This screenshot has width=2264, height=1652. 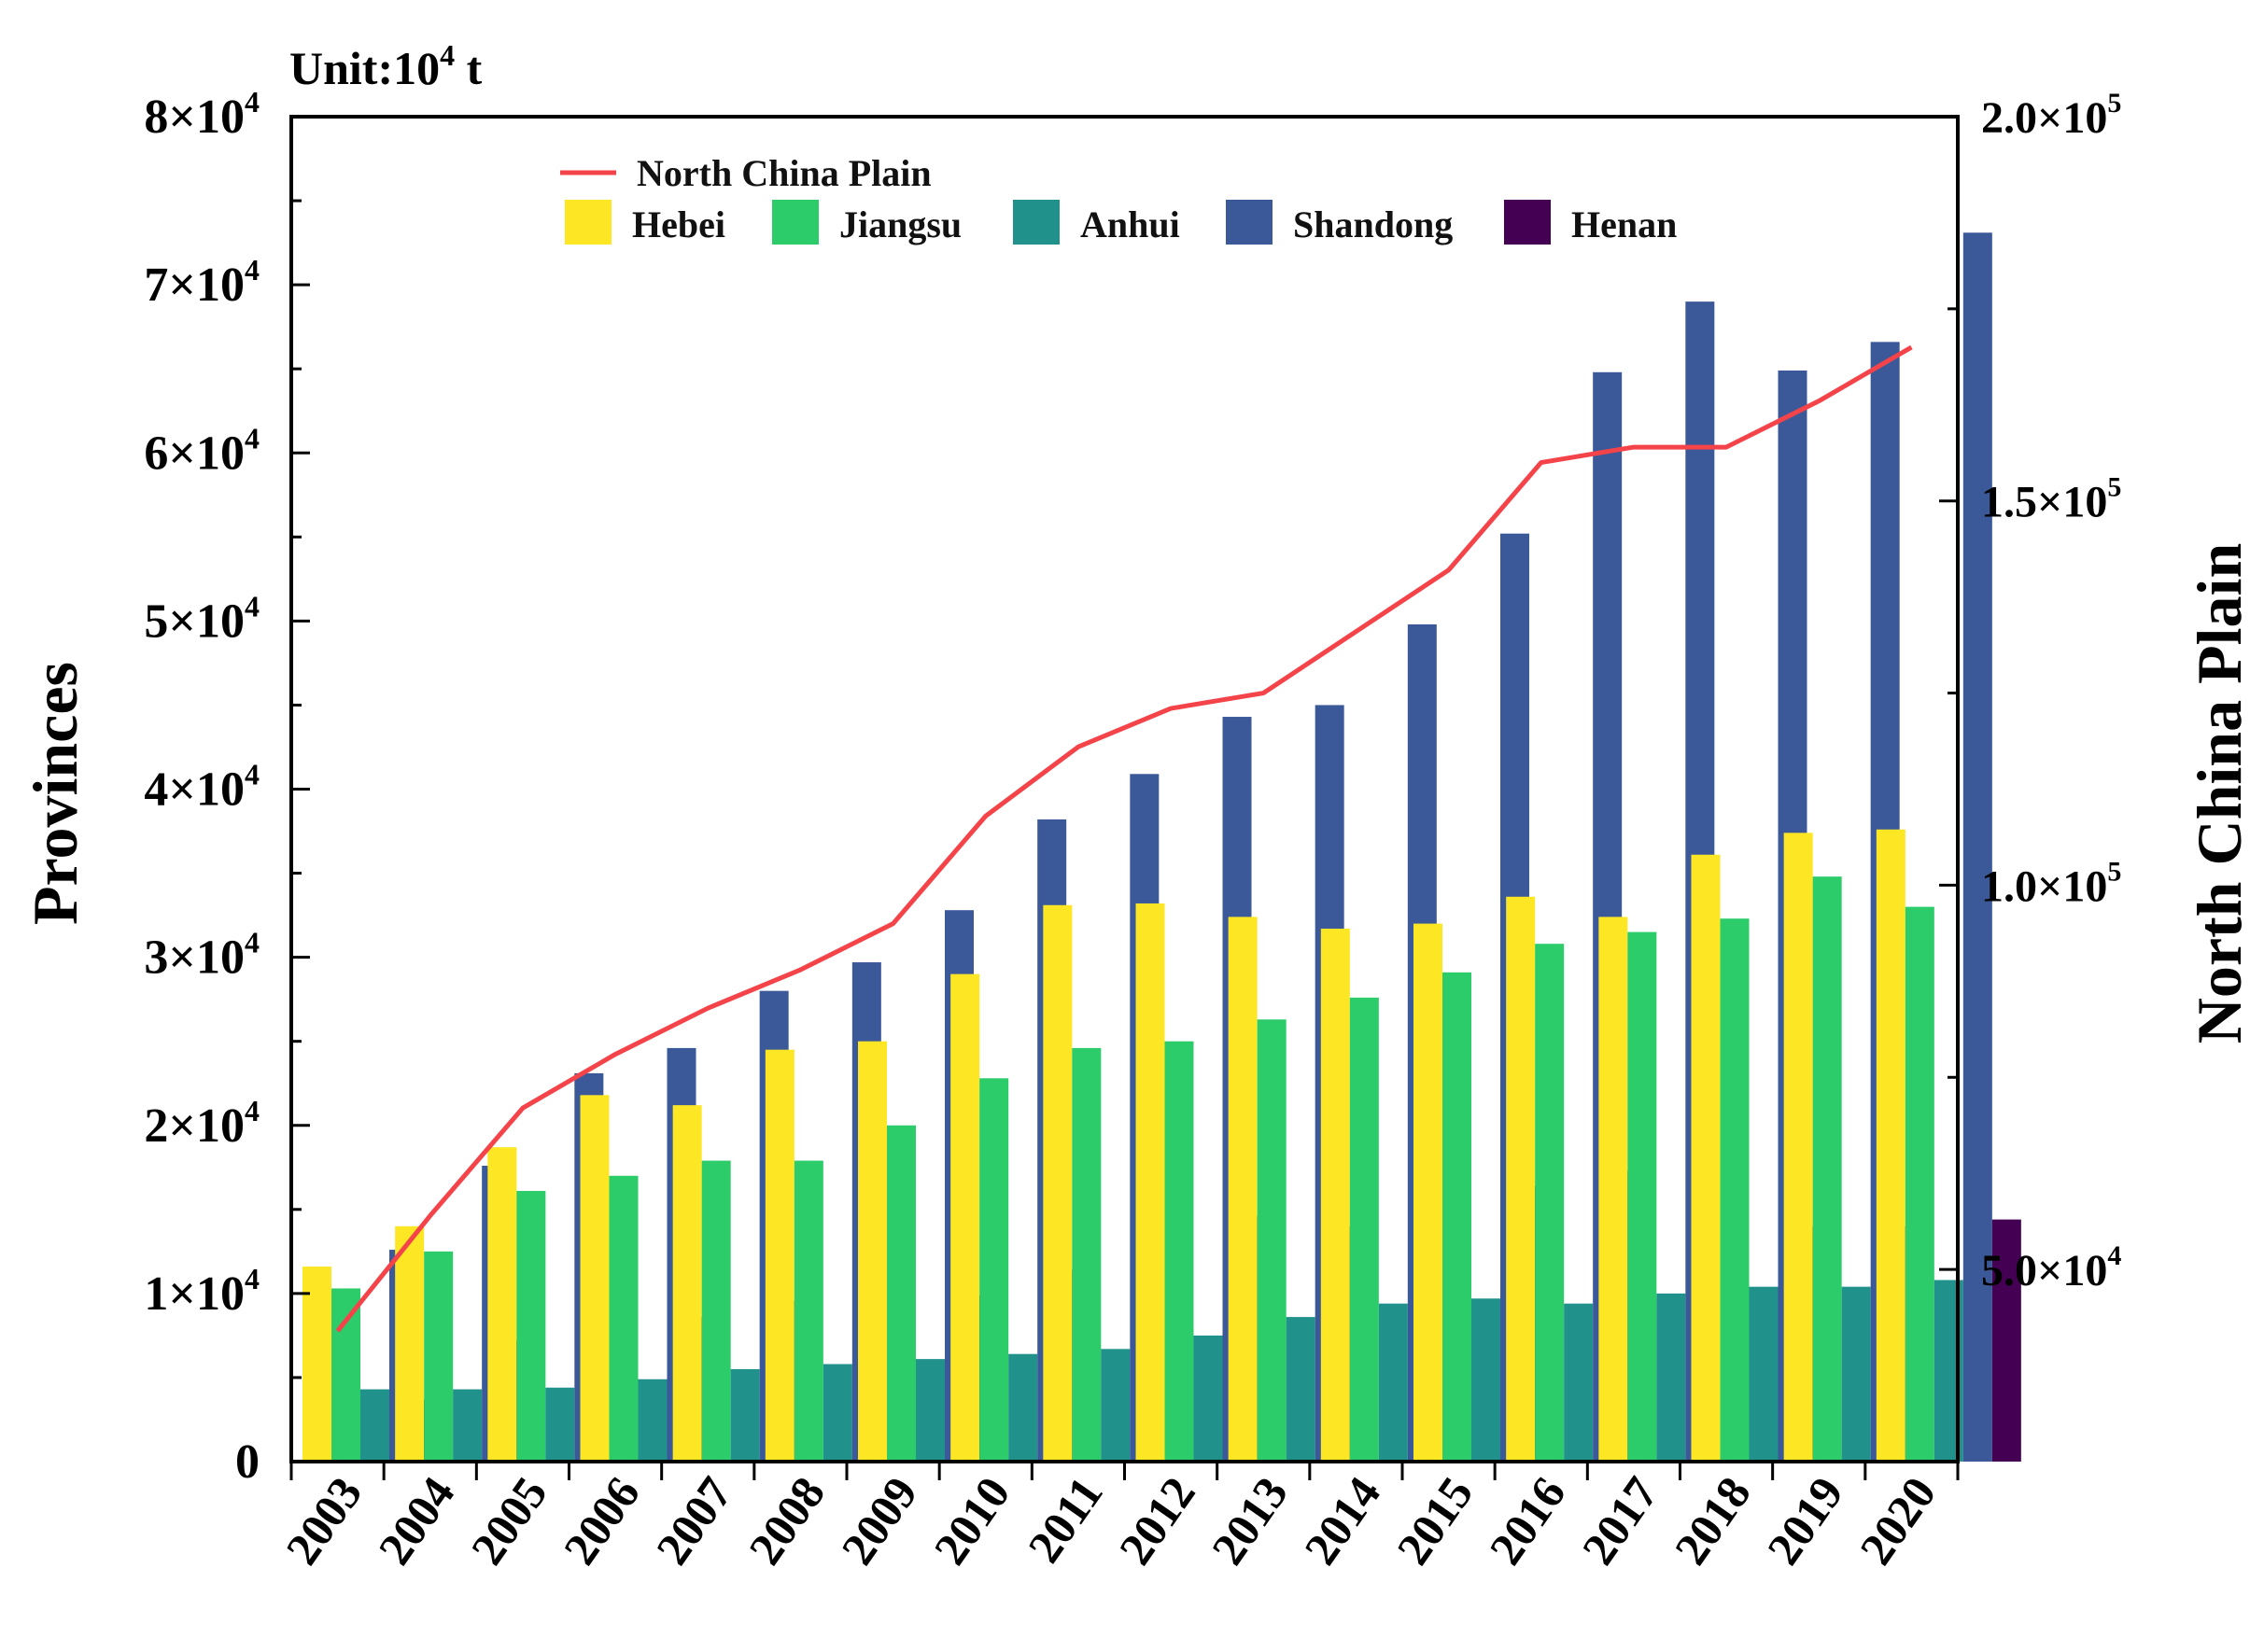 I want to click on right-tick-label: 1.0×10⁵, so click(x=2051, y=883).